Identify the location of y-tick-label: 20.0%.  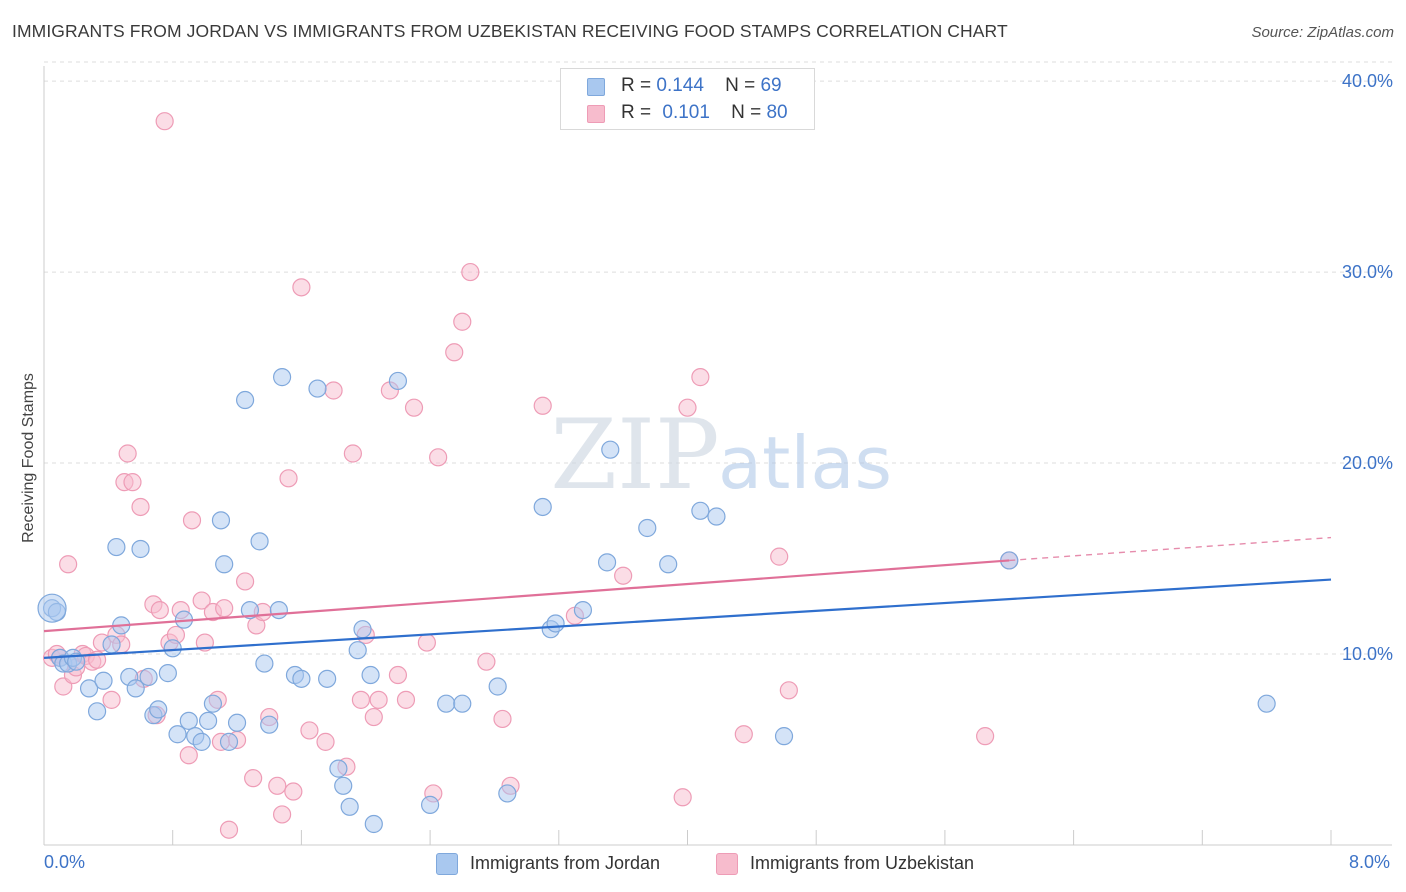
(1367, 463).